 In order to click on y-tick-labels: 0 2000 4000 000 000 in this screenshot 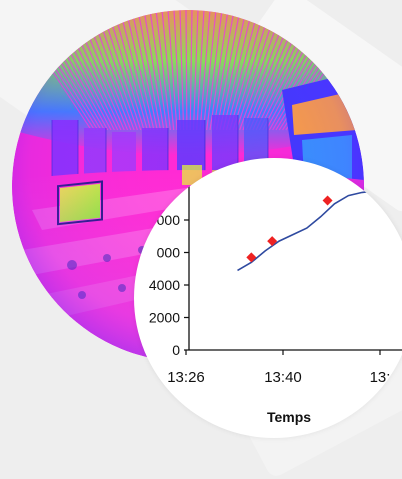, I will do `click(169, 285)`.